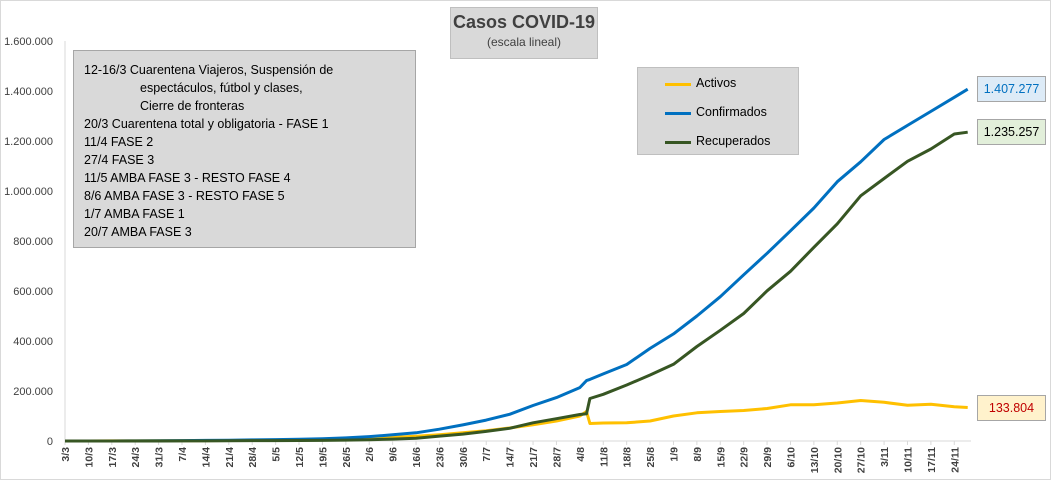  What do you see at coordinates (66, 454) in the screenshot?
I see `x-tick-label: 3/3` at bounding box center [66, 454].